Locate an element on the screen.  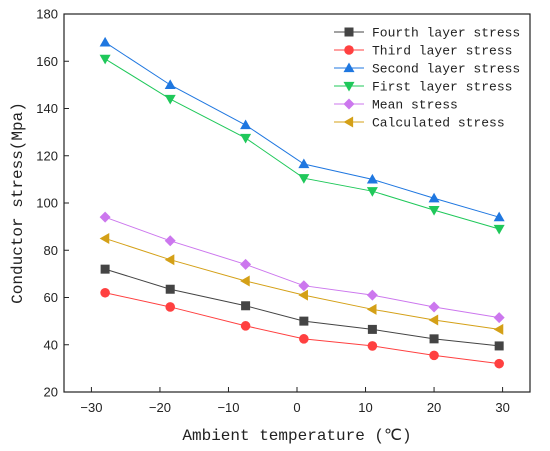
legend-item: Fourth layer stress is located at coordinates (427, 33).